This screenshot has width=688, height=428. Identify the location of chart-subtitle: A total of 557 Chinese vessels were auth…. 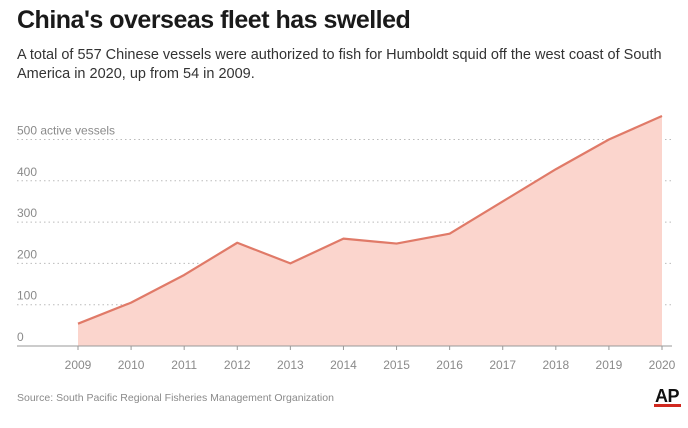
(339, 64).